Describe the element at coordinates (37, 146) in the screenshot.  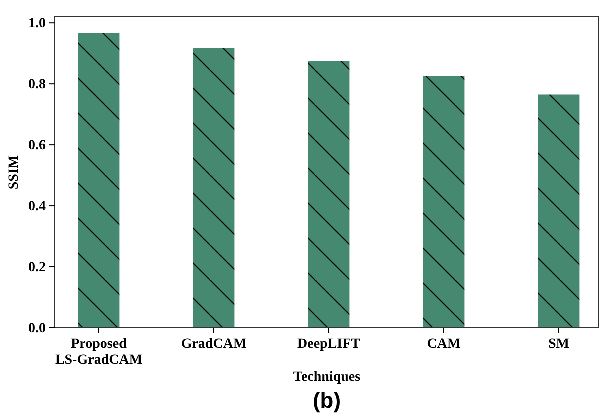
I see `y-tick-label: 0.6` at that location.